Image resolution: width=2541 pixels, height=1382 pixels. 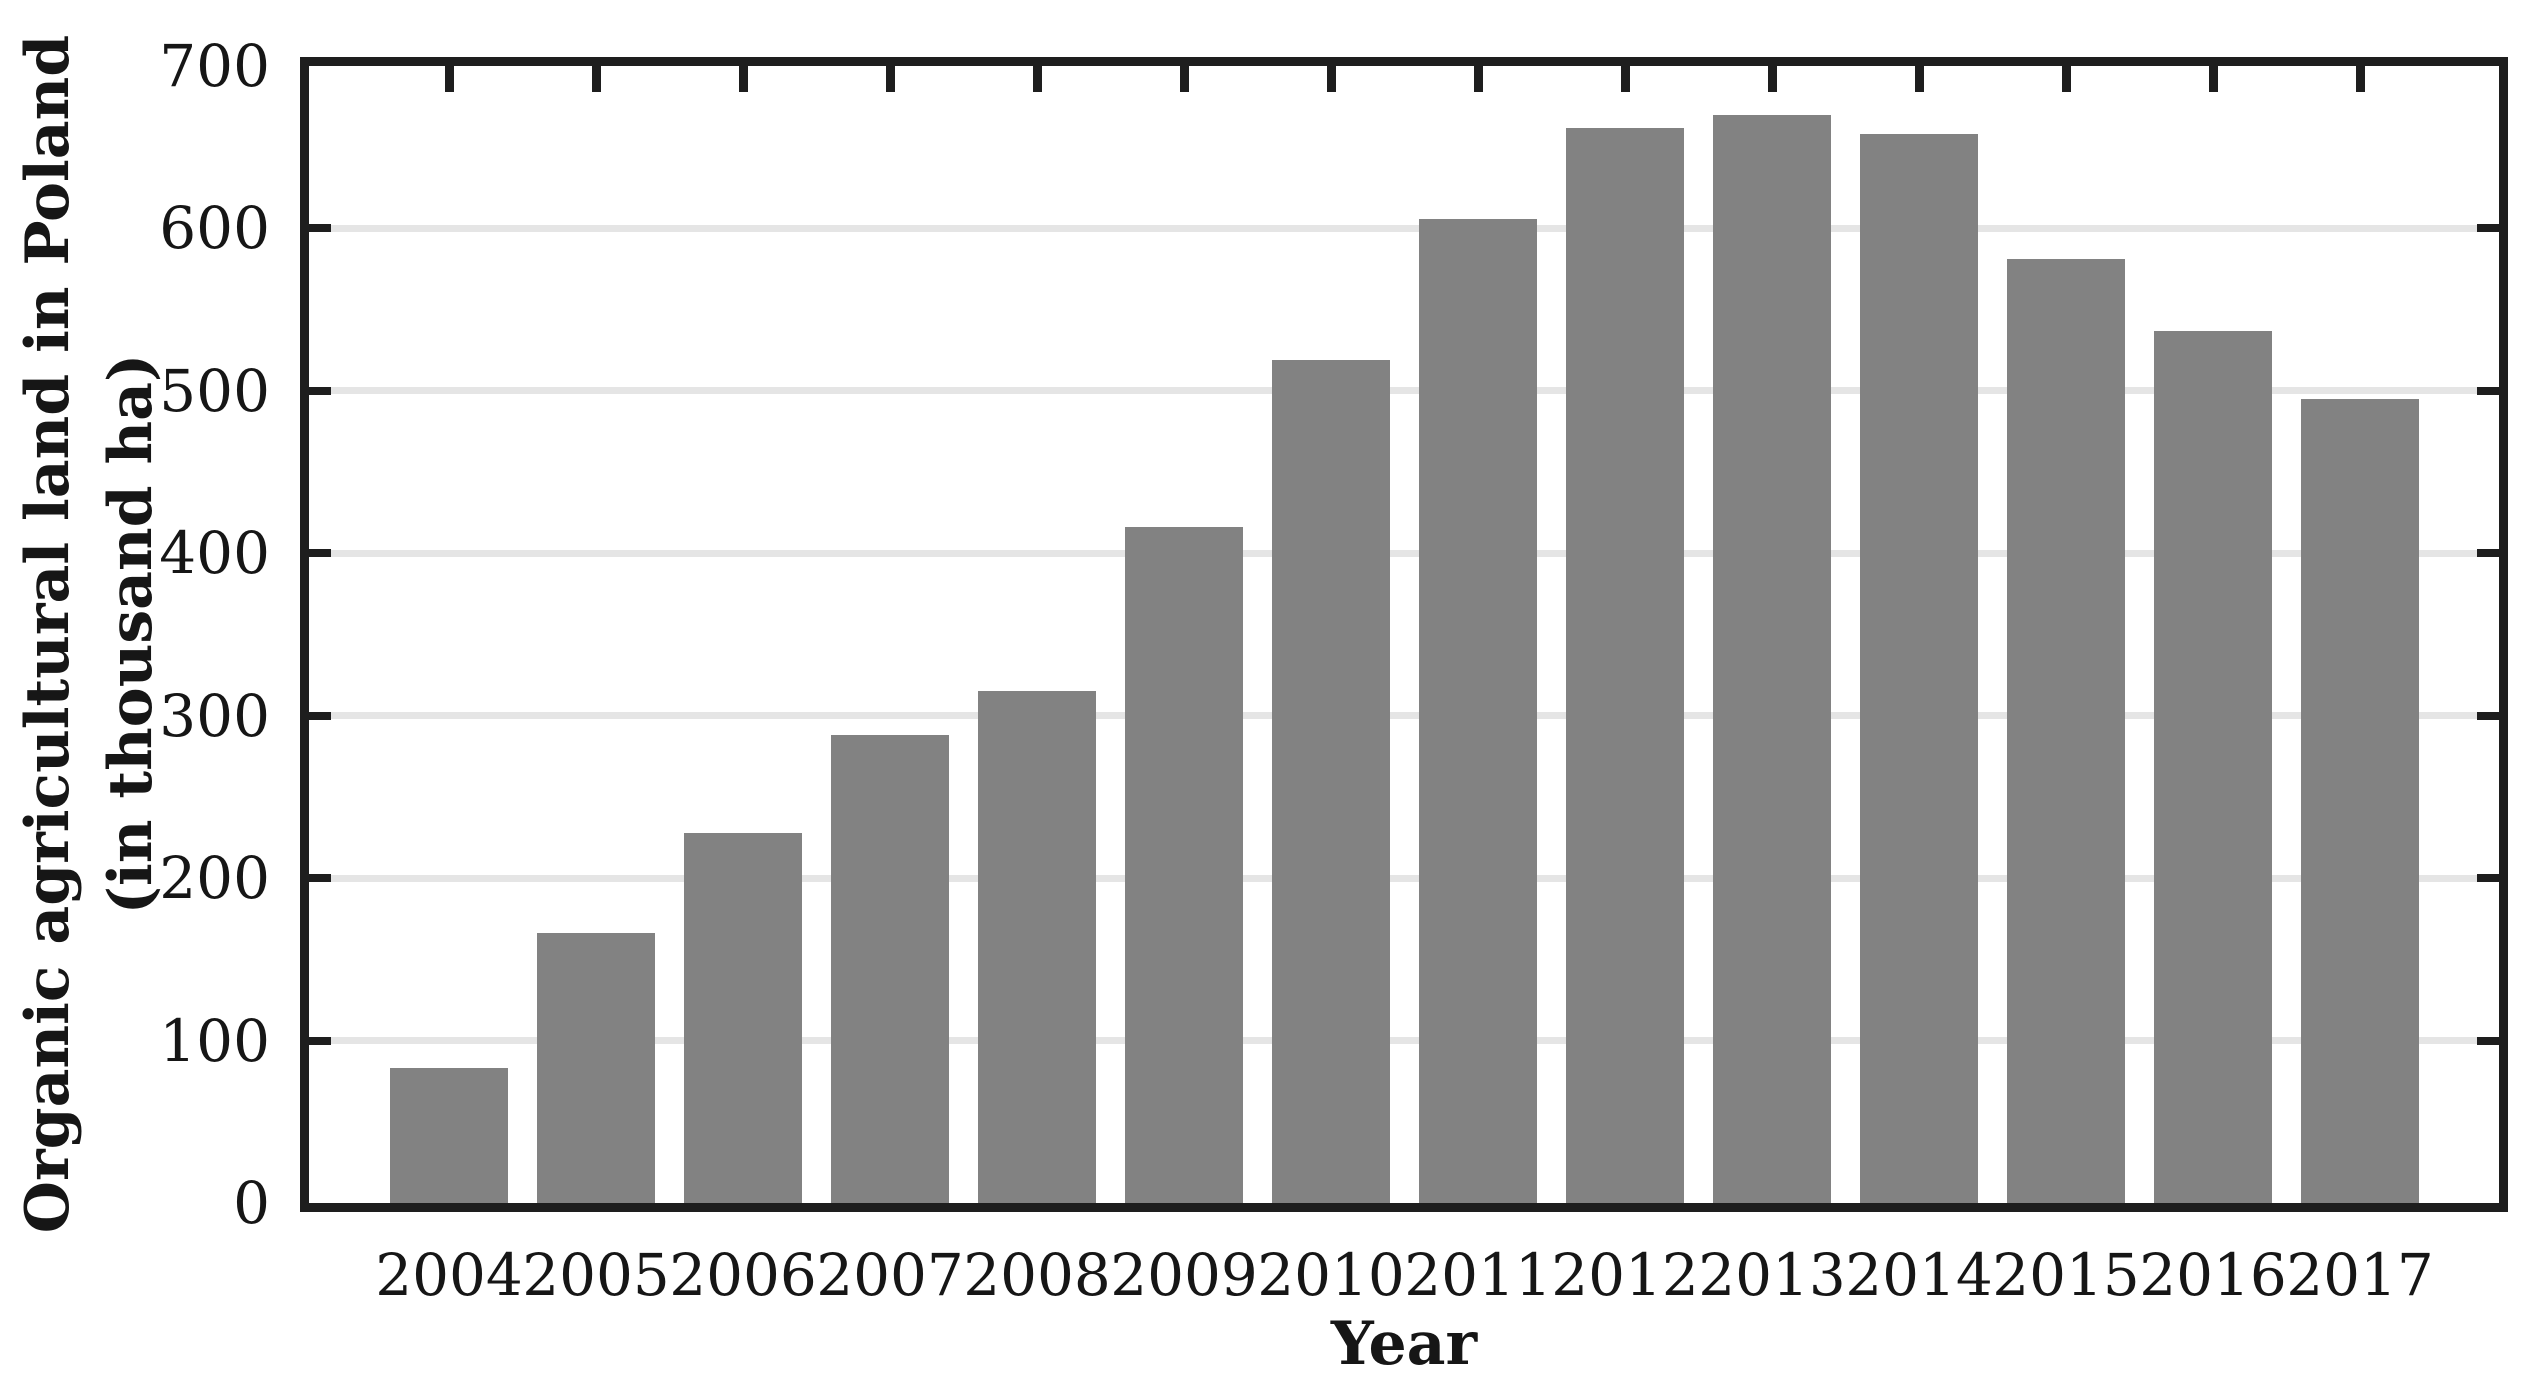 I want to click on x-axis-title: Year, so click(x=1404, y=1344).